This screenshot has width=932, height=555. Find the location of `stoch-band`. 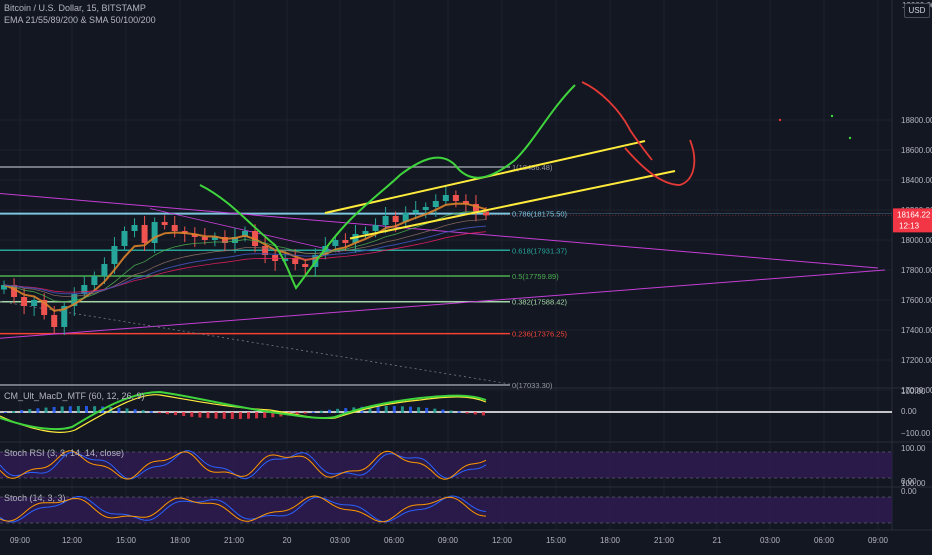

stoch-band is located at coordinates (446, 510).